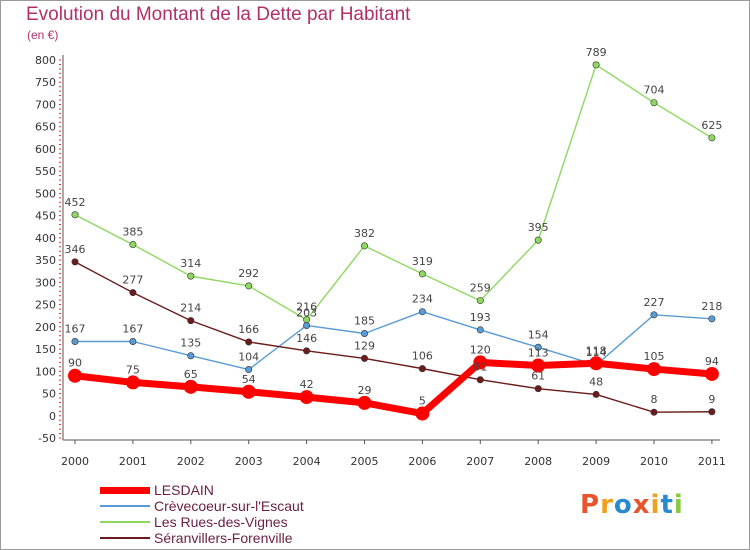  Describe the element at coordinates (596, 461) in the screenshot. I see `x-tick-label: 2009` at that location.